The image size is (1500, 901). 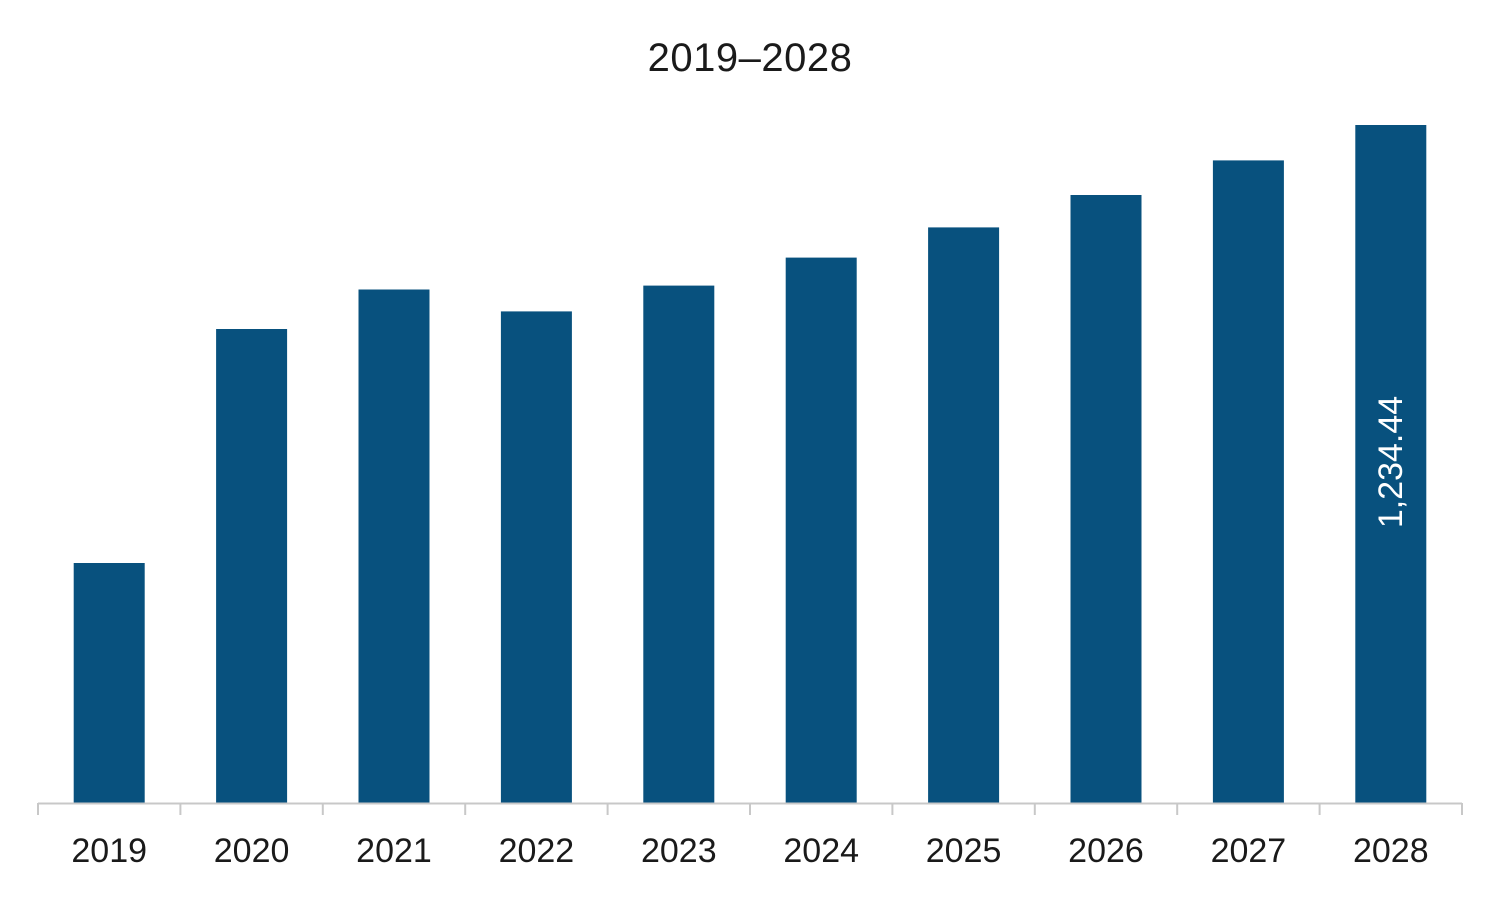 What do you see at coordinates (1249, 851) in the screenshot?
I see `x-tick-label-2027: 2027` at bounding box center [1249, 851].